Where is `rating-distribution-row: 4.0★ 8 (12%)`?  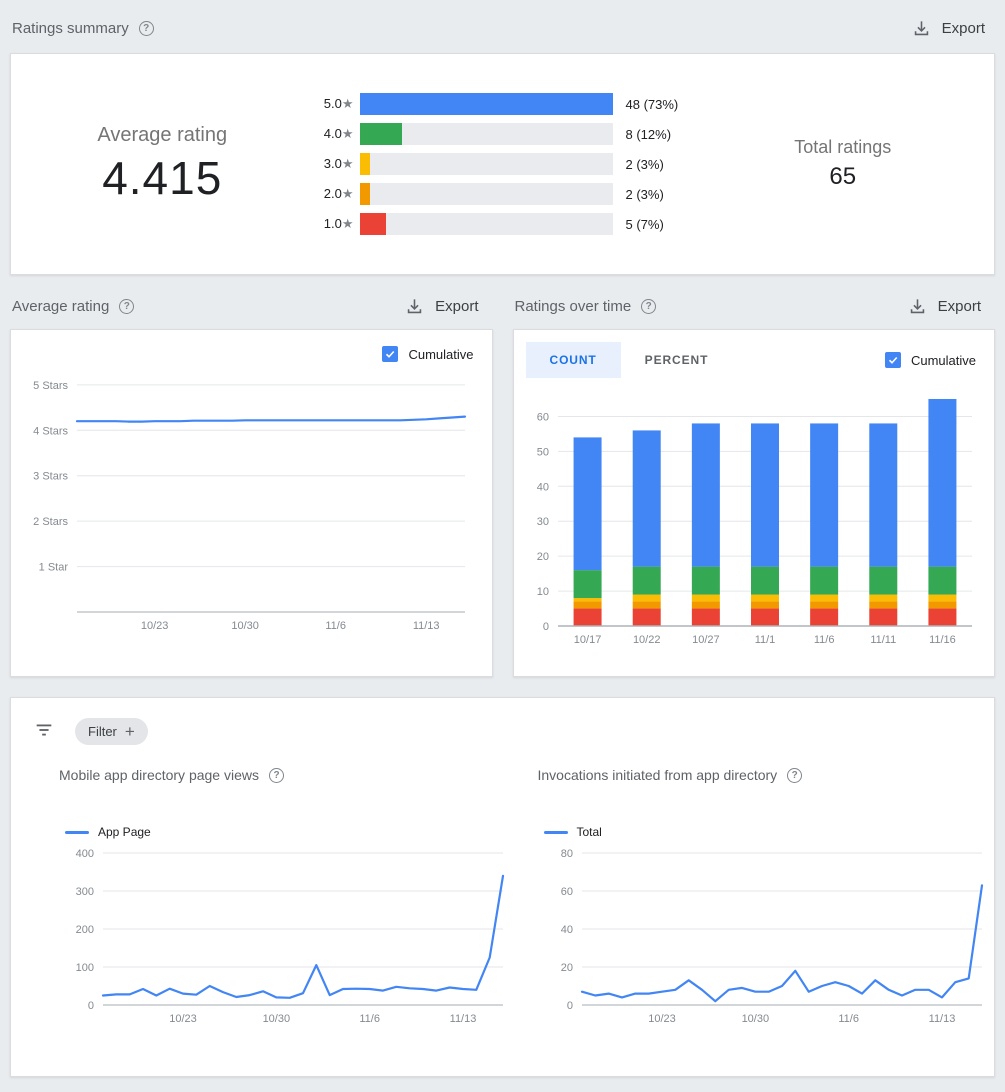 rating-distribution-row: 4.0★ 8 (12%) is located at coordinates (503, 134).